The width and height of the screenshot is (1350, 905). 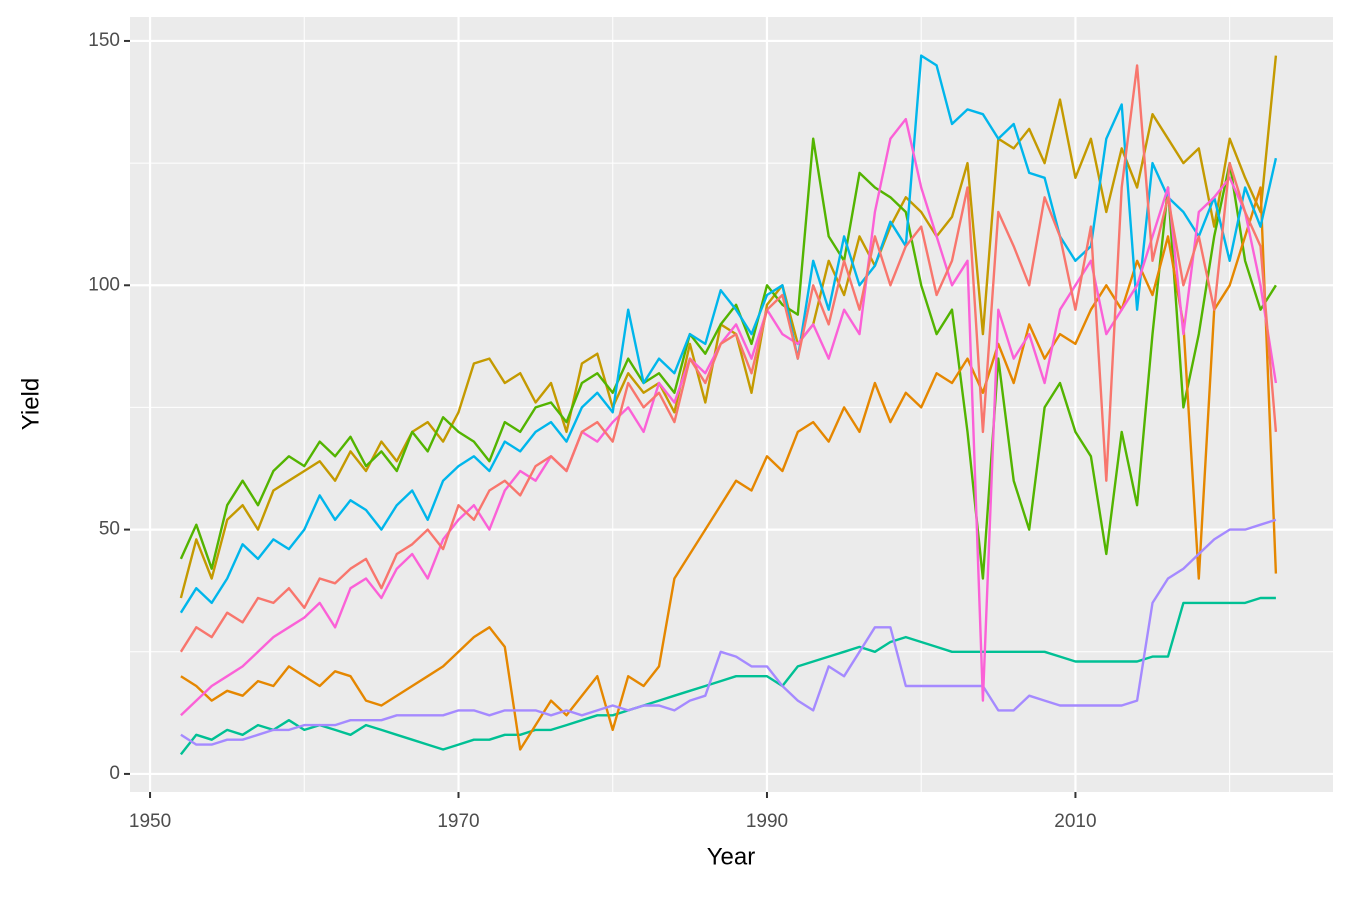 I want to click on x-tick-label: 1970, so click(x=458, y=821).